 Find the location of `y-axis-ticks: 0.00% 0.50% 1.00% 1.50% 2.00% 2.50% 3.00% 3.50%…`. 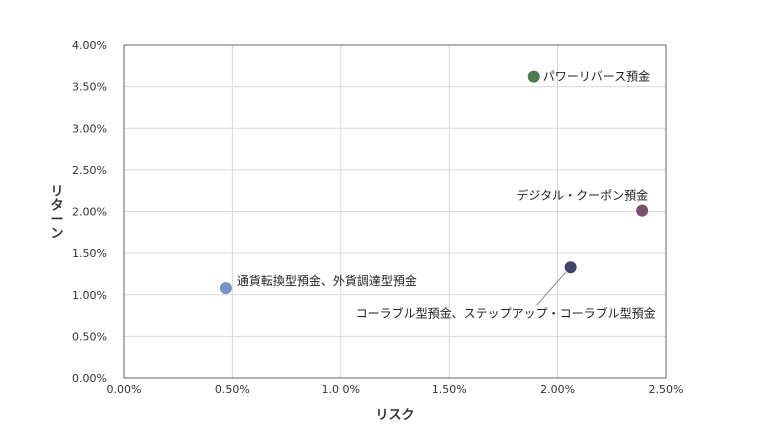

y-axis-ticks: 0.00% 0.50% 1.00% 1.50% 2.00% 2.50% 3.00% 3.50%… is located at coordinates (89, 212).